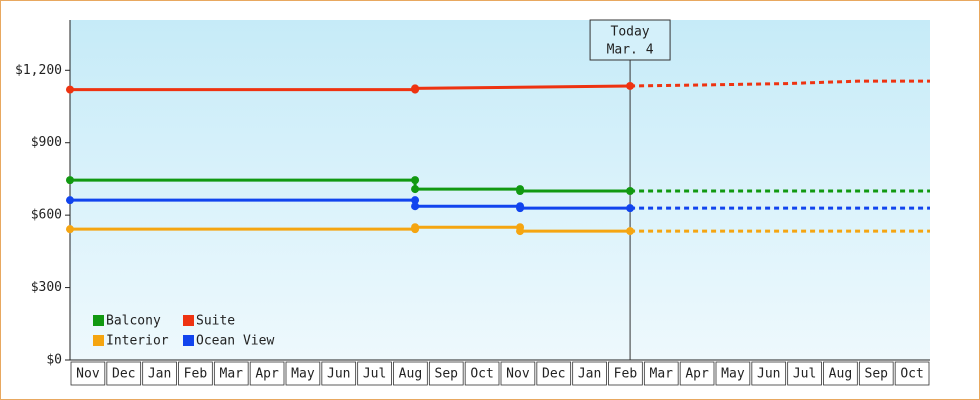  What do you see at coordinates (235, 341) in the screenshot?
I see `legend-label: Ocean View` at bounding box center [235, 341].